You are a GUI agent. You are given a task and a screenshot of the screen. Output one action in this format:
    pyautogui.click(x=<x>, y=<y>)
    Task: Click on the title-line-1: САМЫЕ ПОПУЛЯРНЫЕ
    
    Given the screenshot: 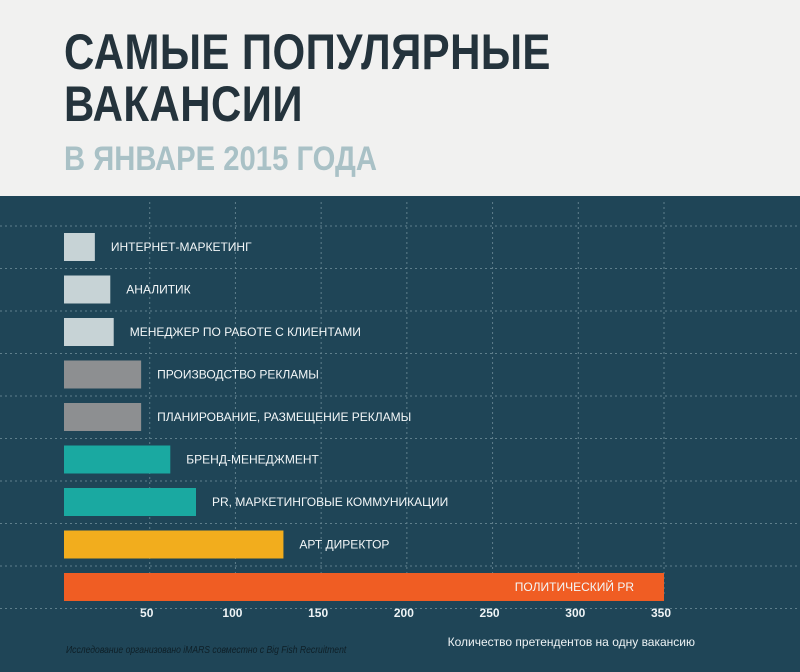 What is the action you would take?
    pyautogui.click(x=307, y=52)
    